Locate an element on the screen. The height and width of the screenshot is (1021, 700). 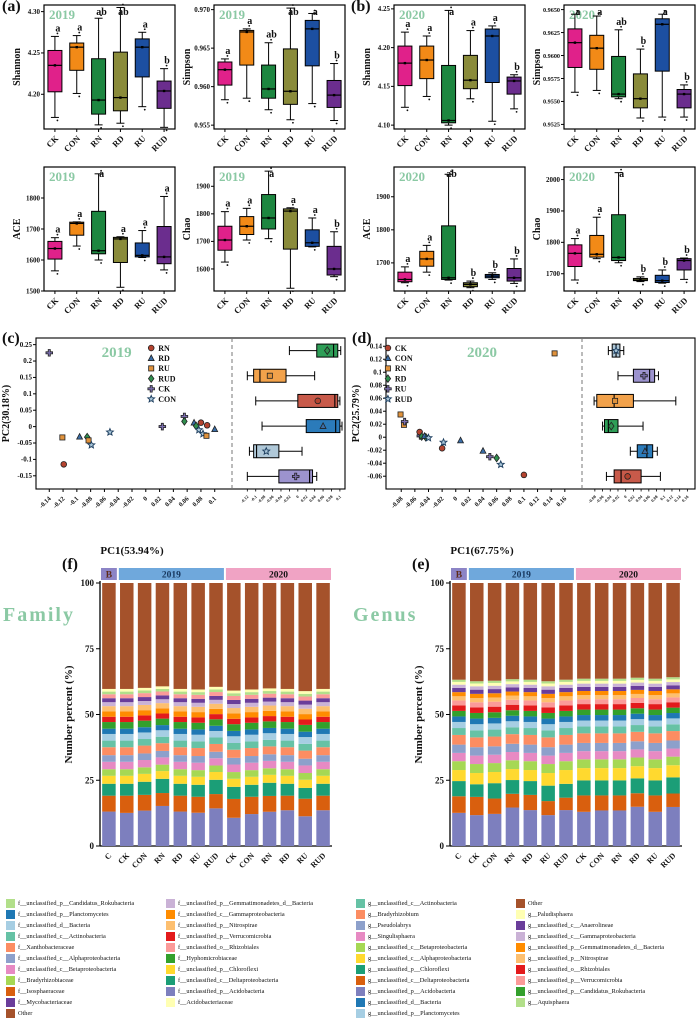
legend-item: g__unclassified_c__Anaerolineae is located at coordinates (590, 925).